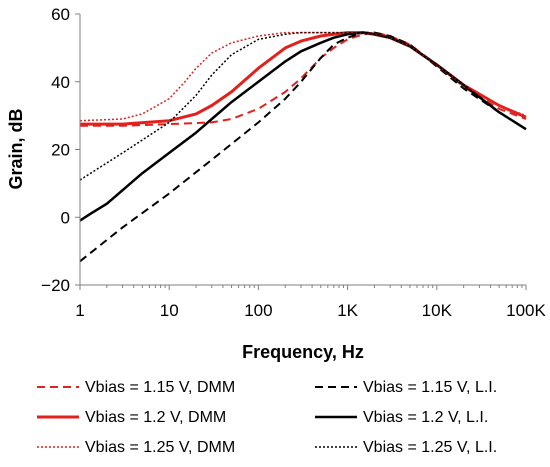 Image resolution: width=550 pixels, height=467 pixels. I want to click on legend-label-4: Vbias = 1.2 V, L.I., so click(425, 417).